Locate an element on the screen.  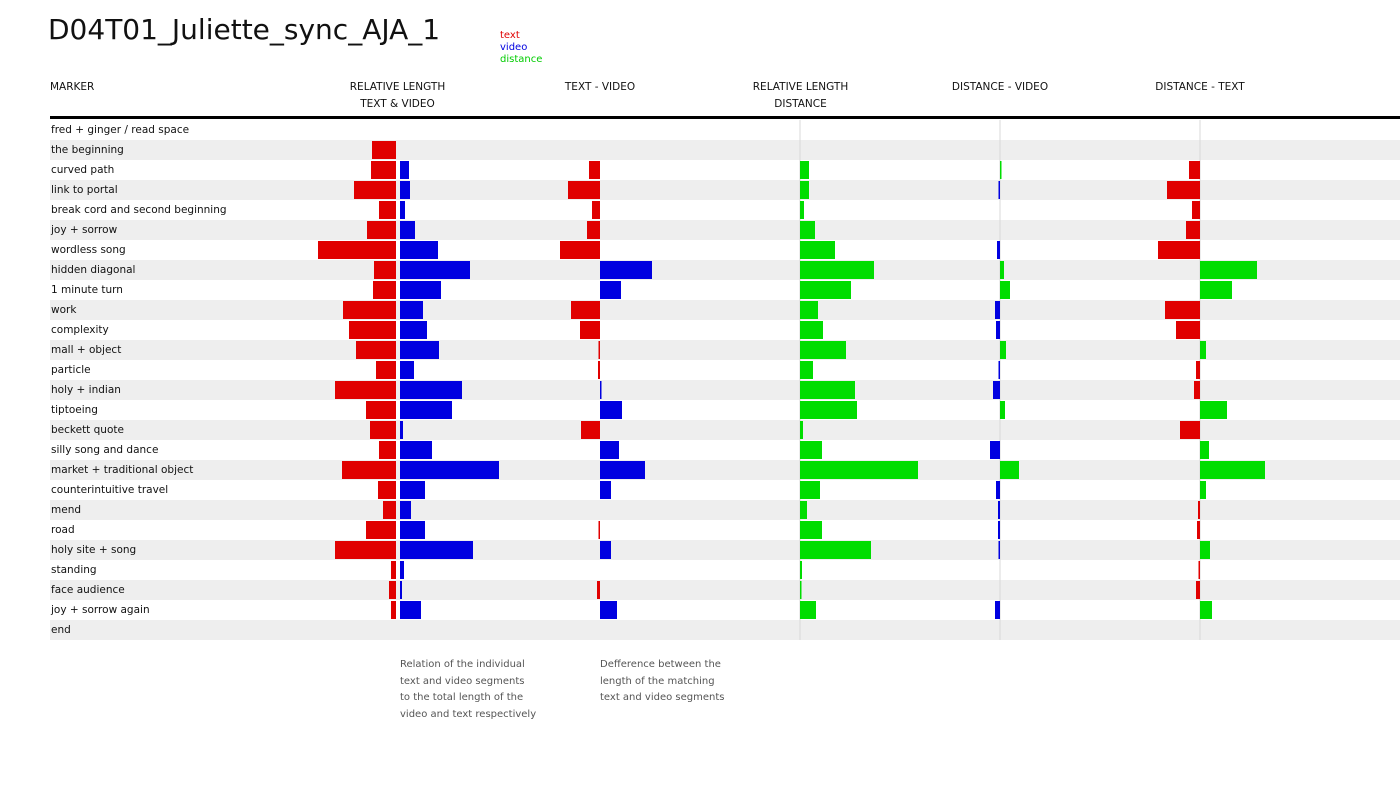
marker-label: particle is located at coordinates (71, 370).